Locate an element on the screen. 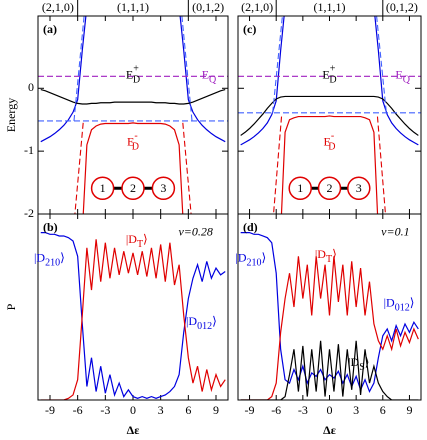  y-axis-label: P is located at coordinates (11, 306).